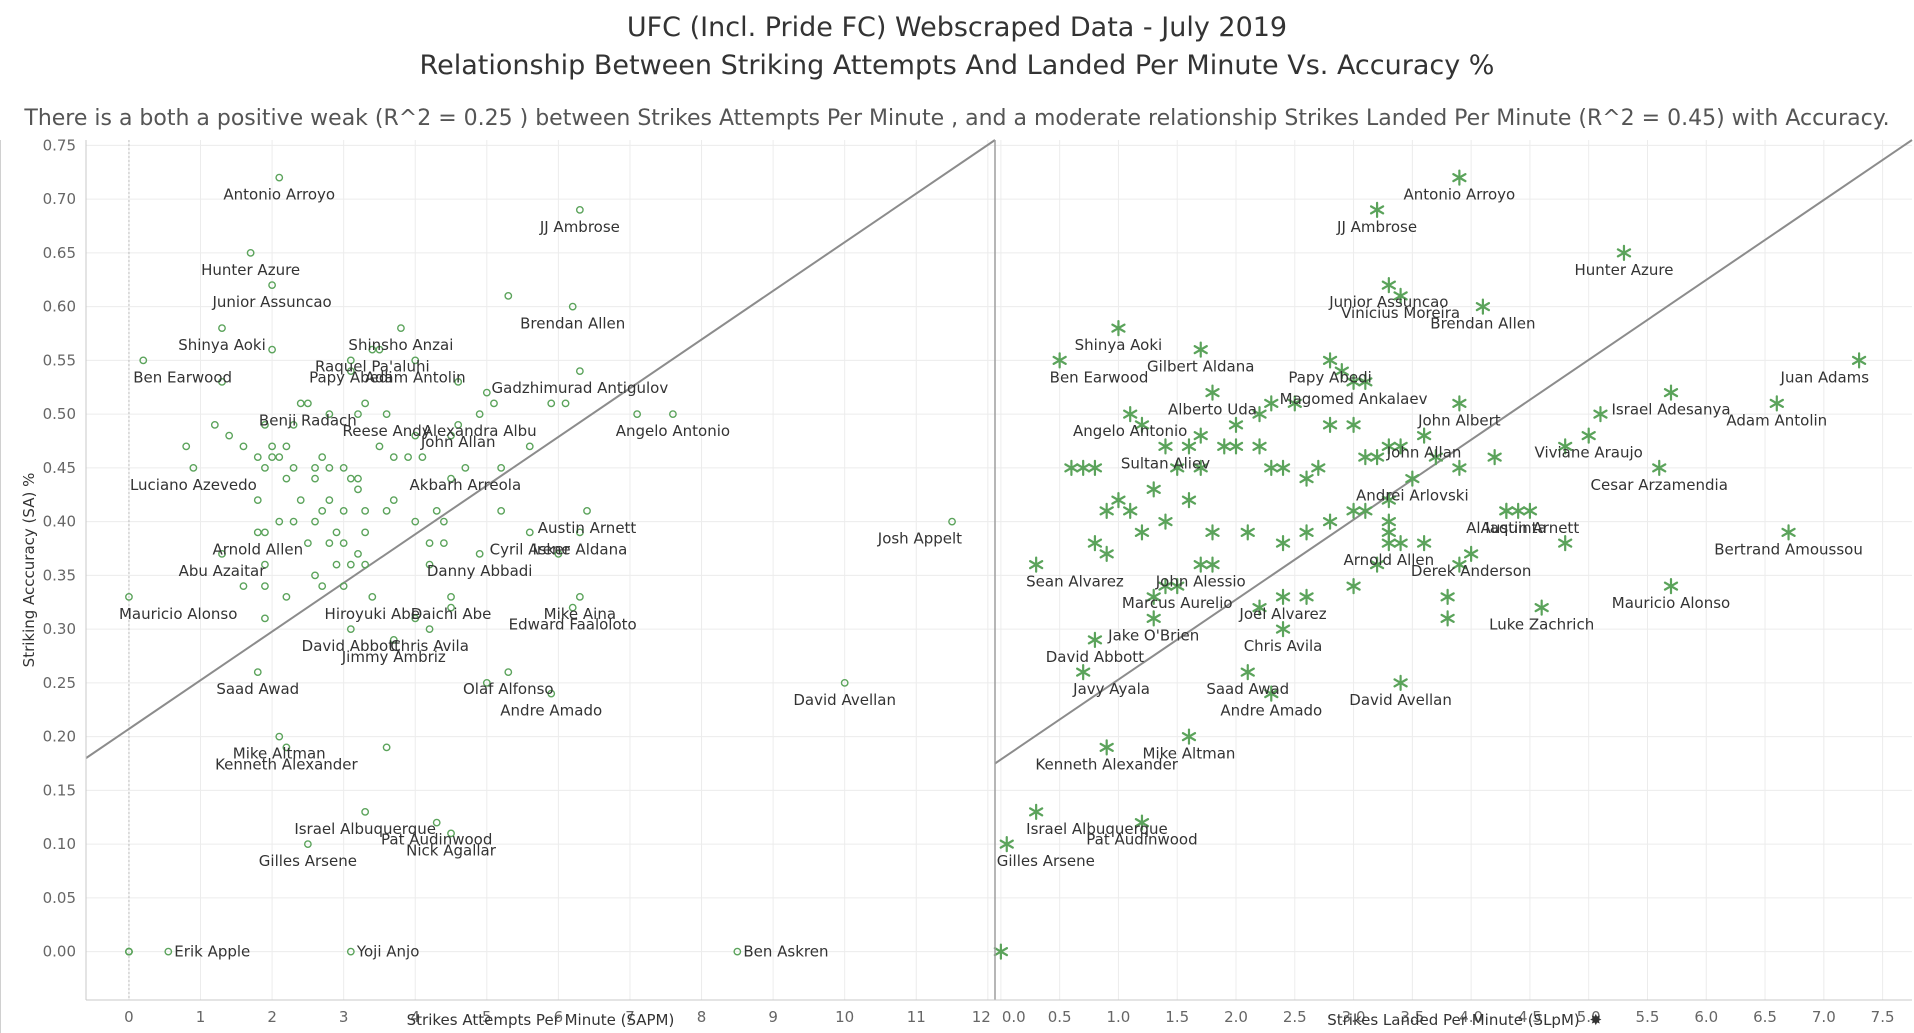 The image size is (1914, 1033). Describe the element at coordinates (1589, 453) in the screenshot. I see `point-label: Viviane Araujo` at that location.